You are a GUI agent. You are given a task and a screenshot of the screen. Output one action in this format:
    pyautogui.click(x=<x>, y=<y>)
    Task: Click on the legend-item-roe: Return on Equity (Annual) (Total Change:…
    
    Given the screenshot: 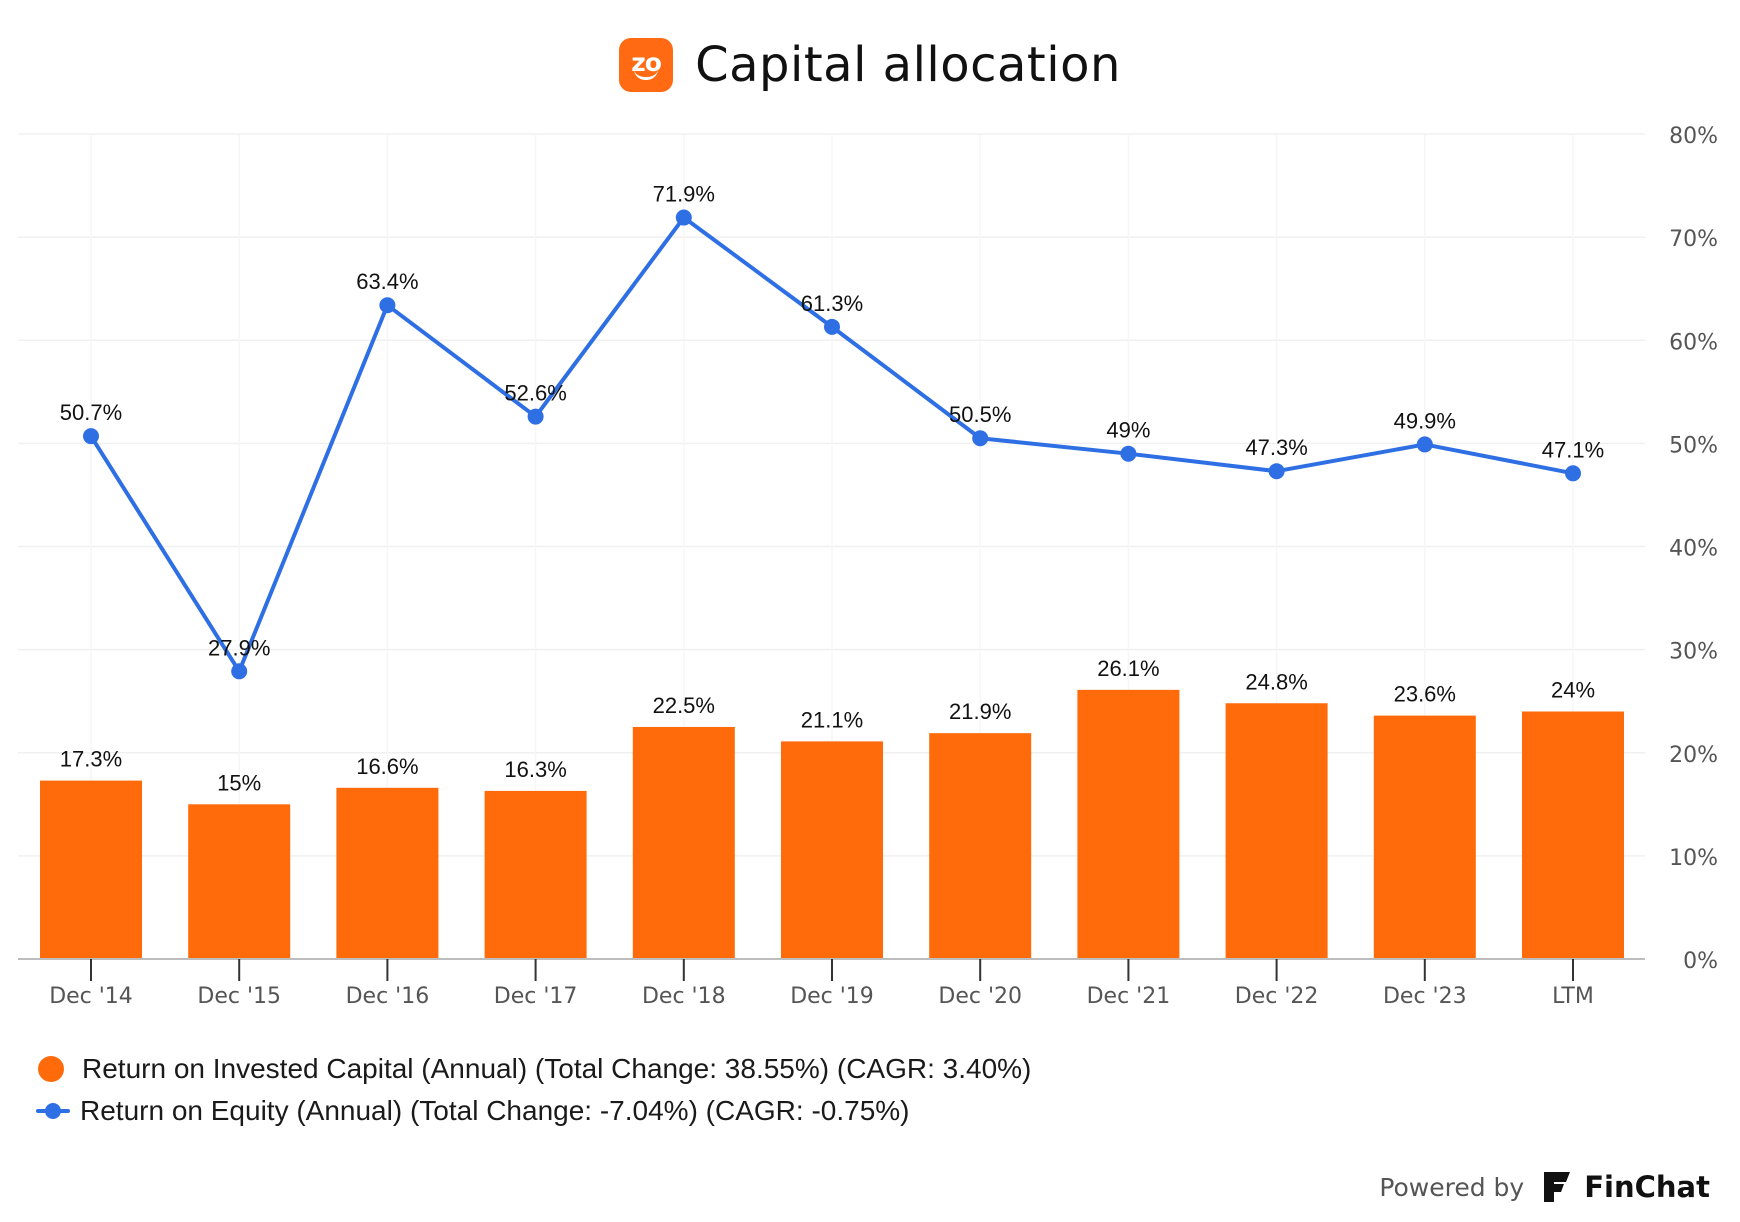 What is the action you would take?
    pyautogui.click(x=533, y=1111)
    